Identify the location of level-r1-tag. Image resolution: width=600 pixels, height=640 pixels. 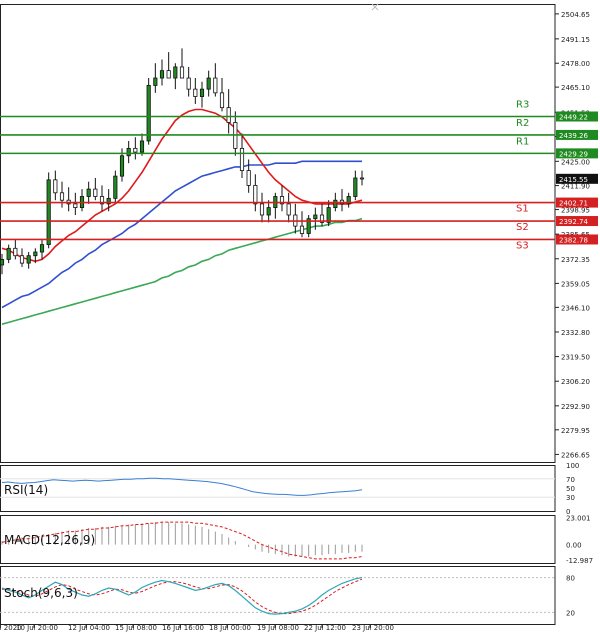
(577, 153).